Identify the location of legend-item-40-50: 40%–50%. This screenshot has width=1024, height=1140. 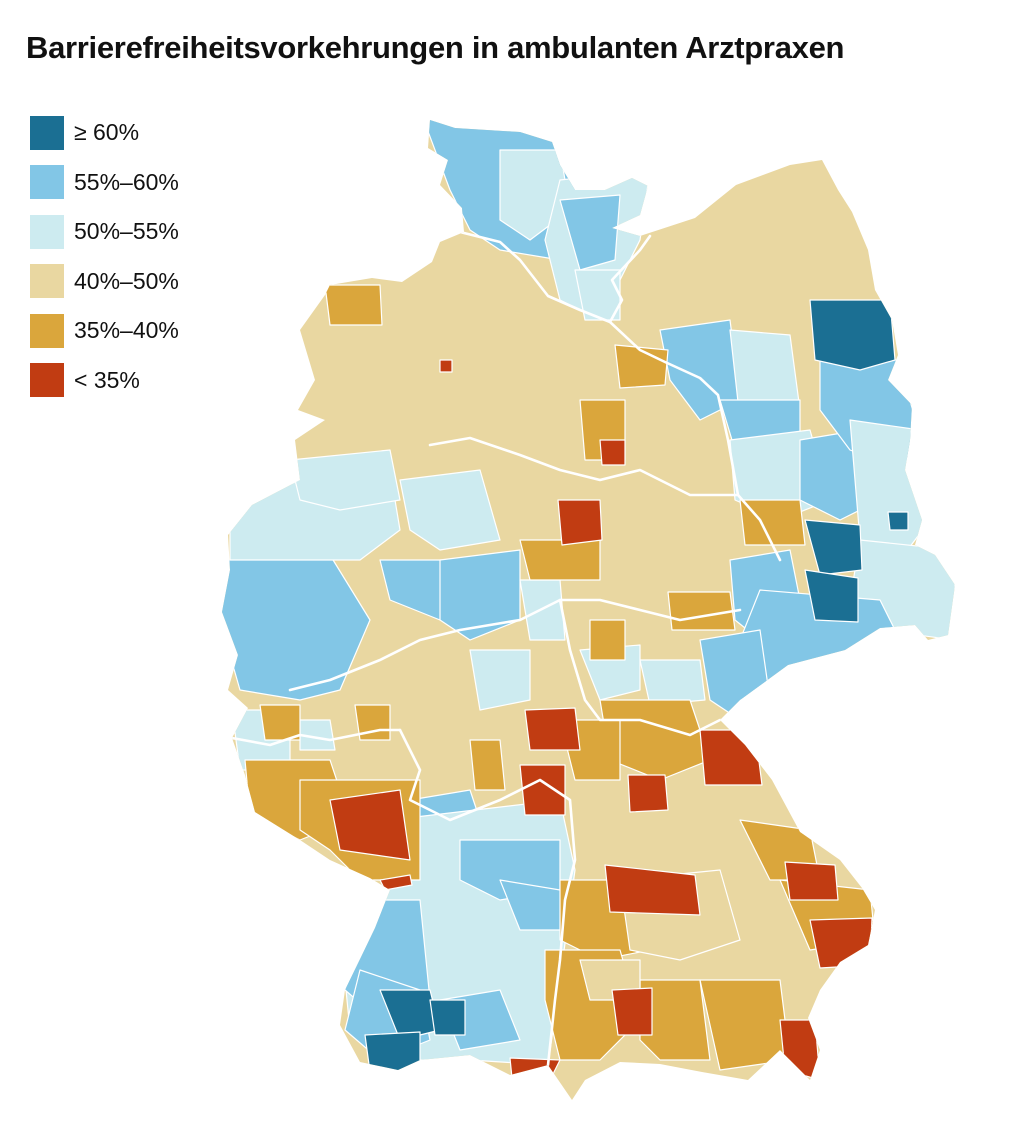
(104, 282).